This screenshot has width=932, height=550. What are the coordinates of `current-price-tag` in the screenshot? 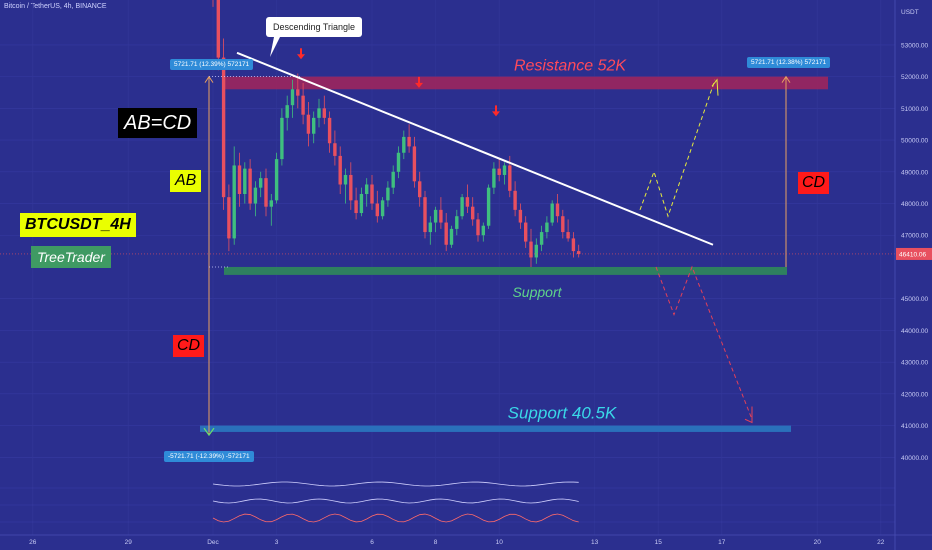 It's located at (914, 253).